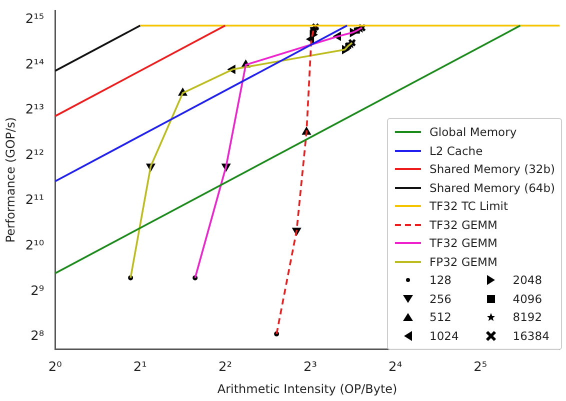 This screenshot has width=566, height=401. Describe the element at coordinates (441, 280) in the screenshot. I see `legend-label: 128` at that location.